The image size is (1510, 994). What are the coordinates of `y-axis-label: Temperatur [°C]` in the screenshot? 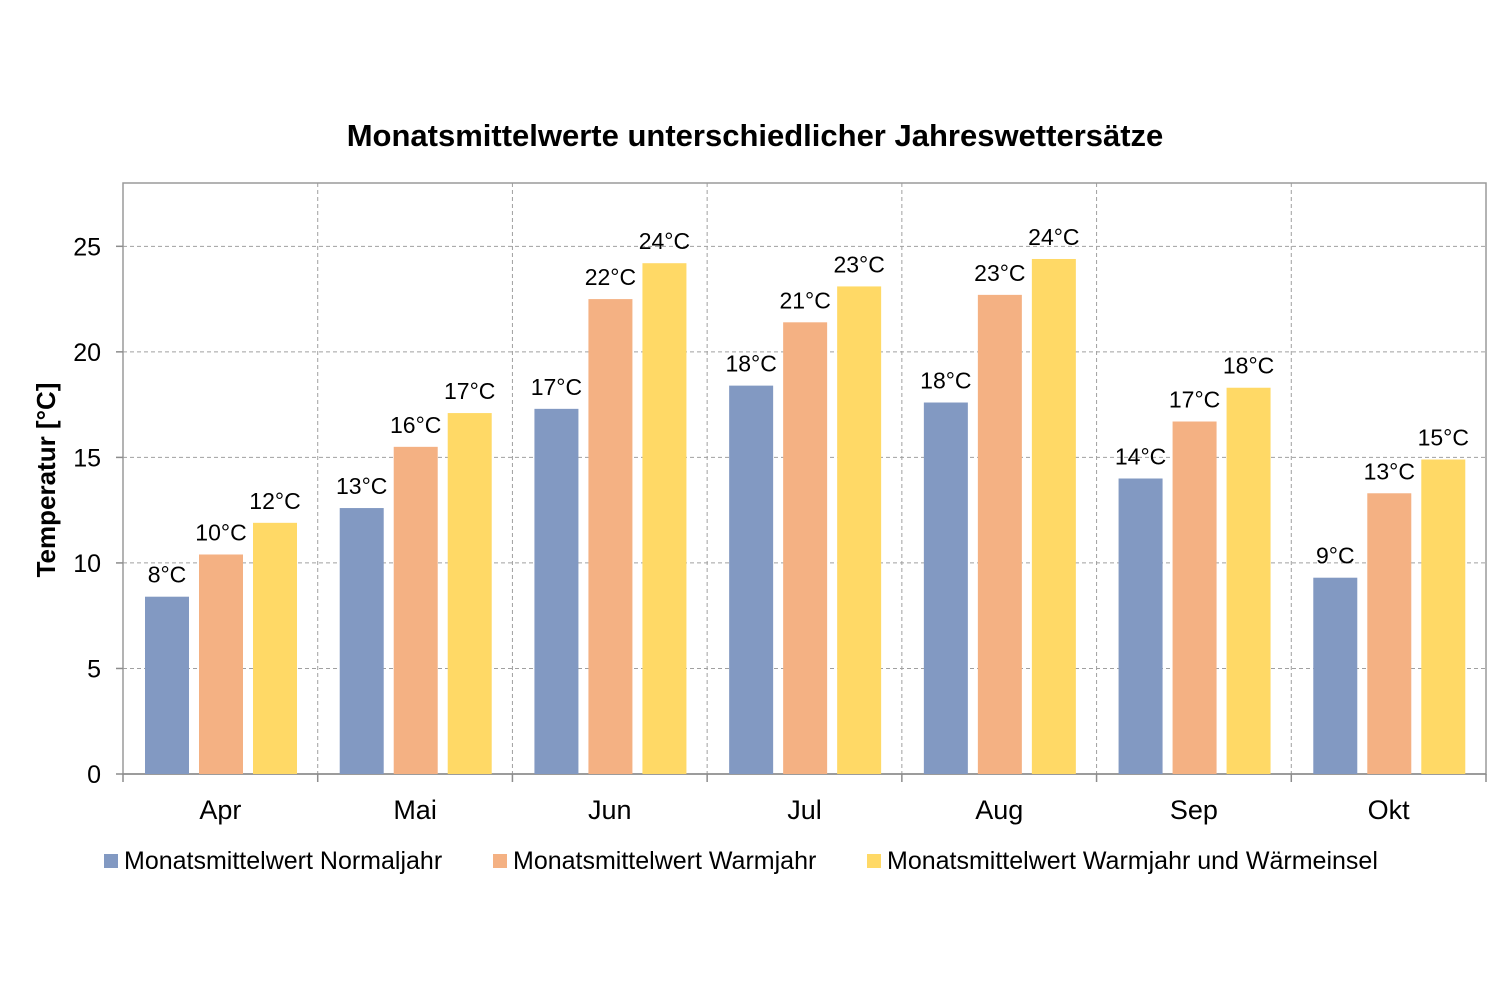 It's located at (46, 480).